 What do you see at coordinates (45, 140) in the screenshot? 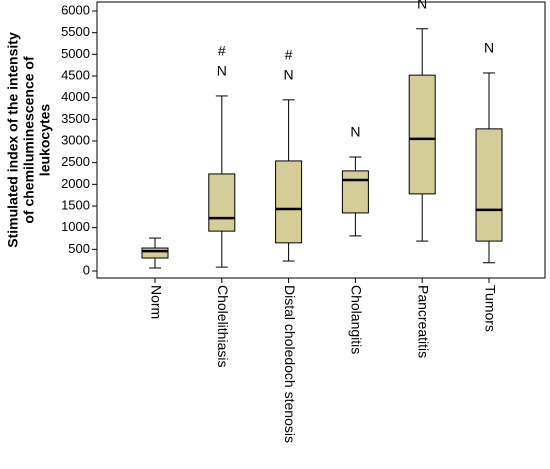
I see `y-axis-label: leukocytes` at bounding box center [45, 140].